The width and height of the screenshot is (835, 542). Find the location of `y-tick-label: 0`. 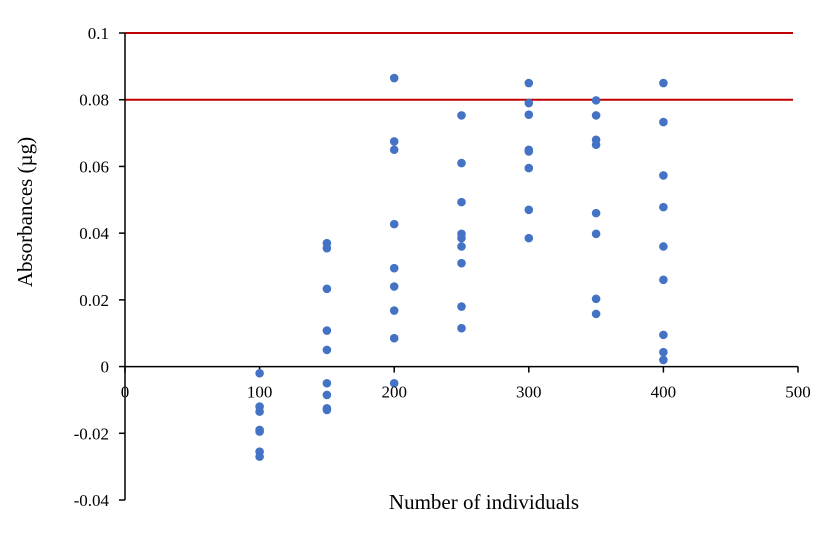

y-tick-label: 0 is located at coordinates (105, 367).